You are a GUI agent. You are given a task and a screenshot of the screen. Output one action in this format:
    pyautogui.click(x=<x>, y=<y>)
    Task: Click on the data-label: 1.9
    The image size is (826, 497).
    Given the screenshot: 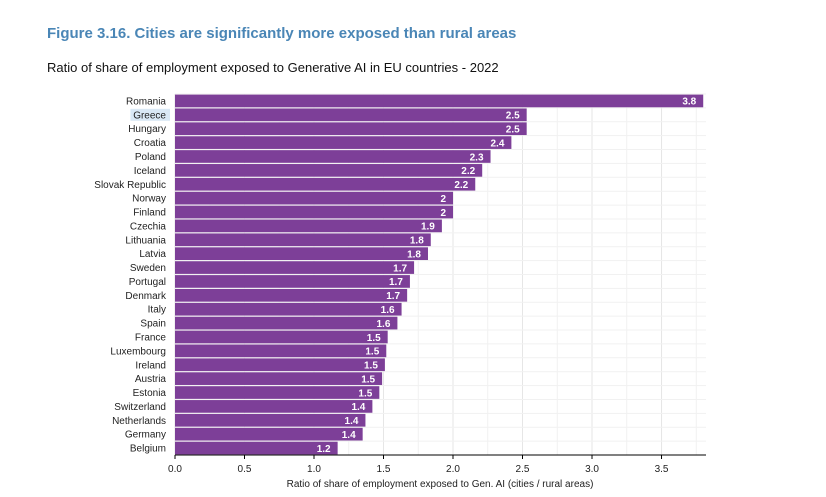 What is the action you would take?
    pyautogui.click(x=428, y=227)
    